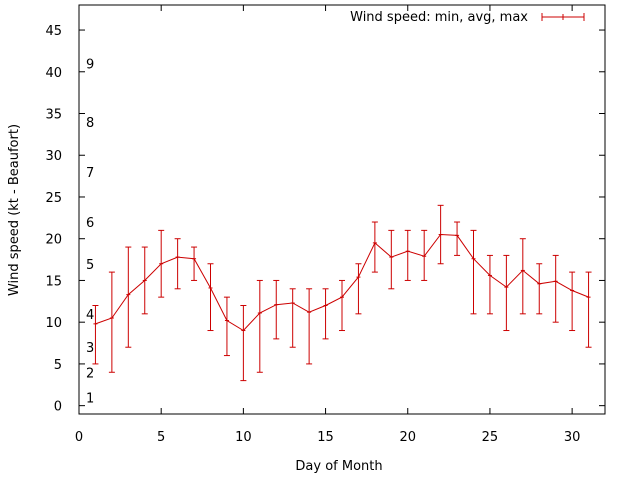 This screenshot has height=480, width=640. Describe the element at coordinates (53, 281) in the screenshot. I see `y-tick-label: 15` at that location.